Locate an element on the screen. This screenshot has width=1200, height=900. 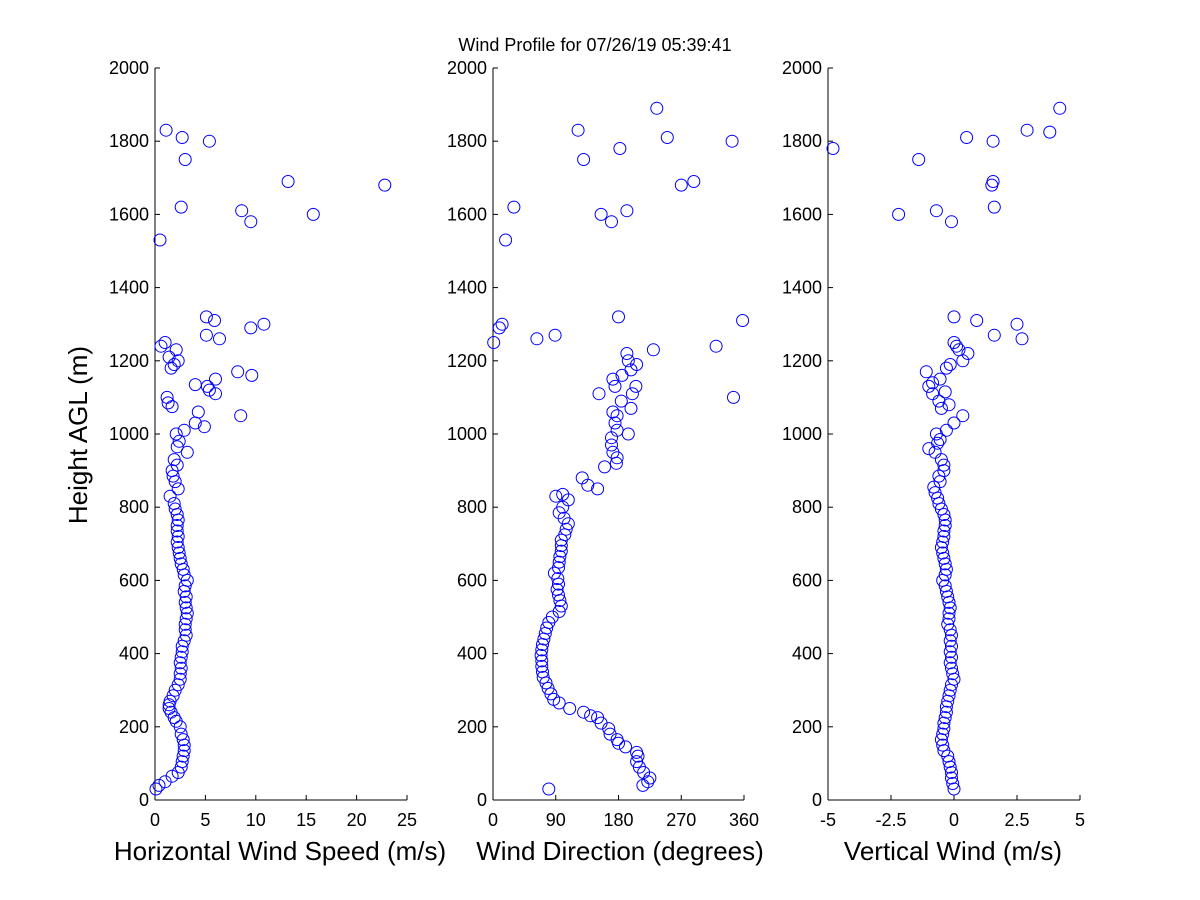
speed-y-tick-label: 1000 is located at coordinates (129, 434).